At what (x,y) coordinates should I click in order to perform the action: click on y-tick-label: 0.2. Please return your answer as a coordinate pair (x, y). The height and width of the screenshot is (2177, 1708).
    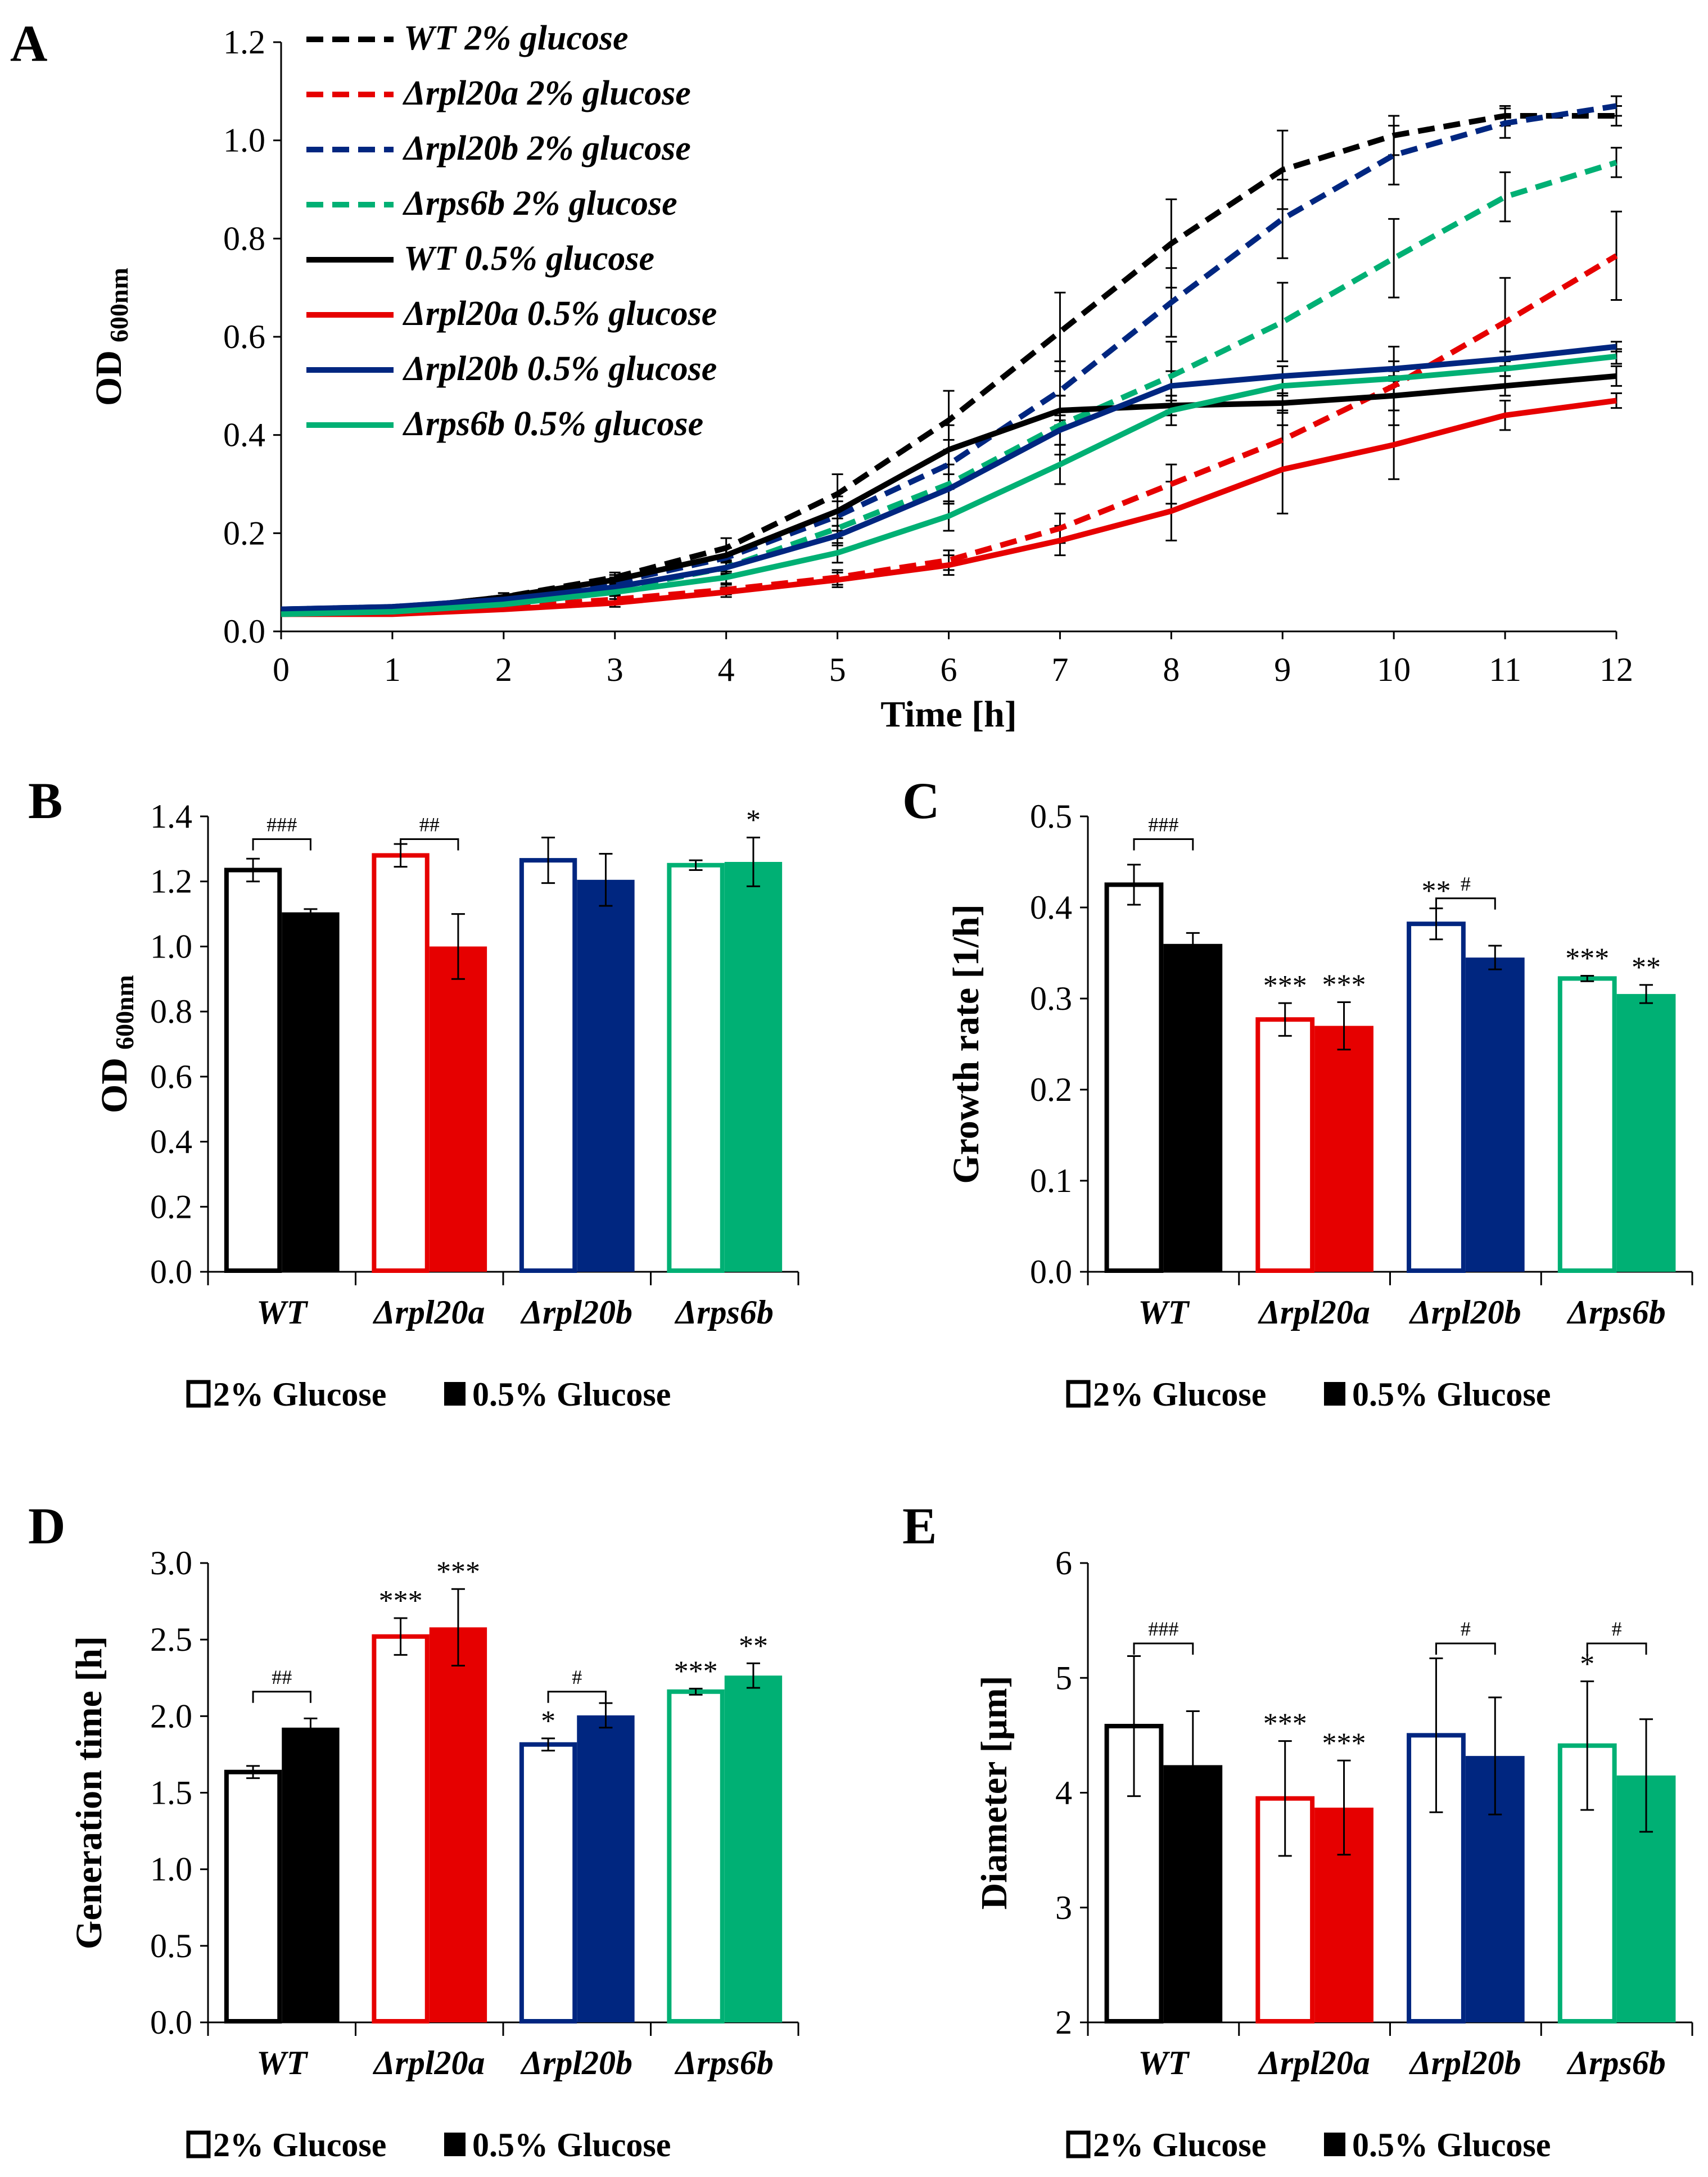
    Looking at the image, I should click on (1051, 1089).